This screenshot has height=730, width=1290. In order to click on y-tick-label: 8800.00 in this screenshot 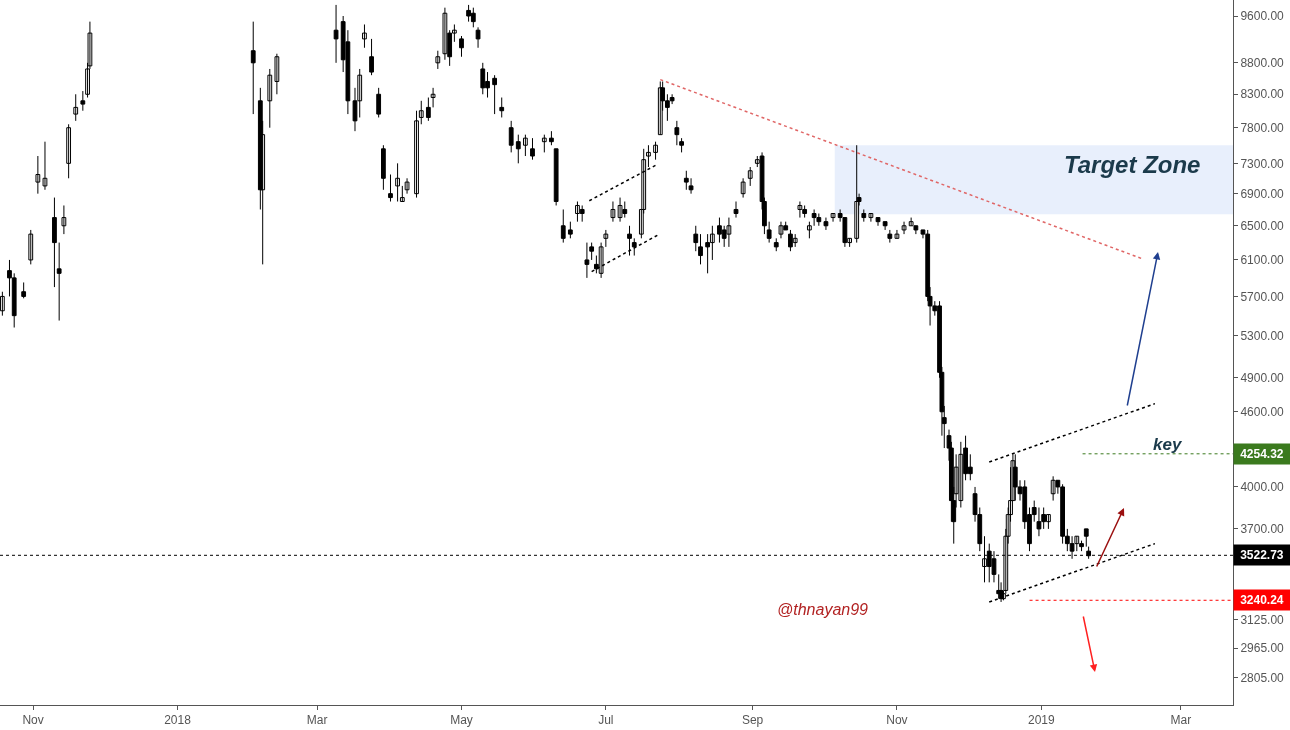, I will do `click(1262, 63)`.